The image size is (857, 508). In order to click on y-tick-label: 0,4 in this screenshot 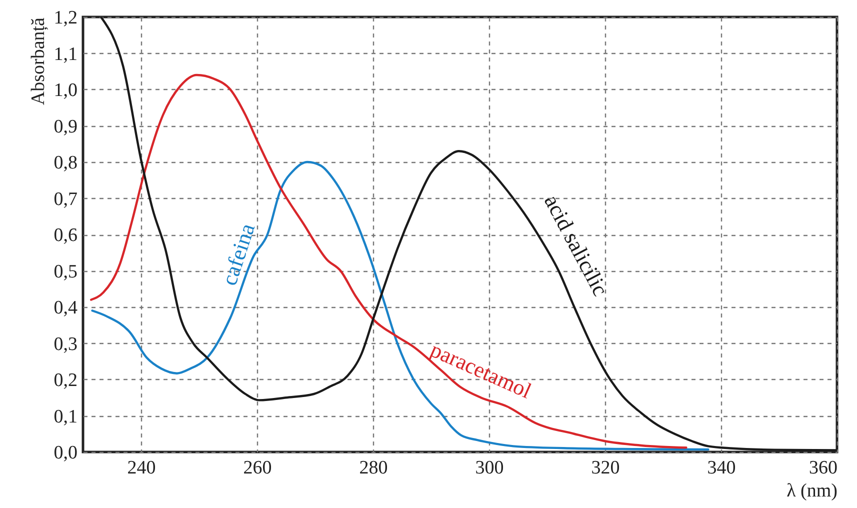, I will do `click(66, 308)`.